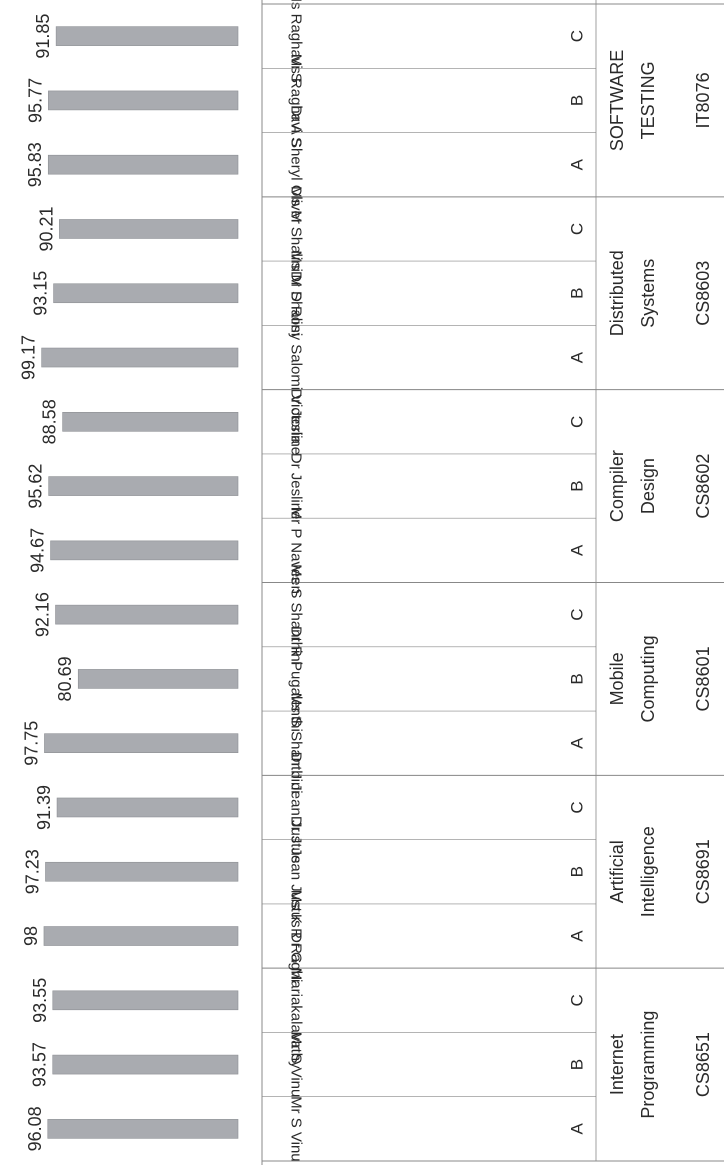  I want to click on bar-cs8691-c, so click(147, 807).